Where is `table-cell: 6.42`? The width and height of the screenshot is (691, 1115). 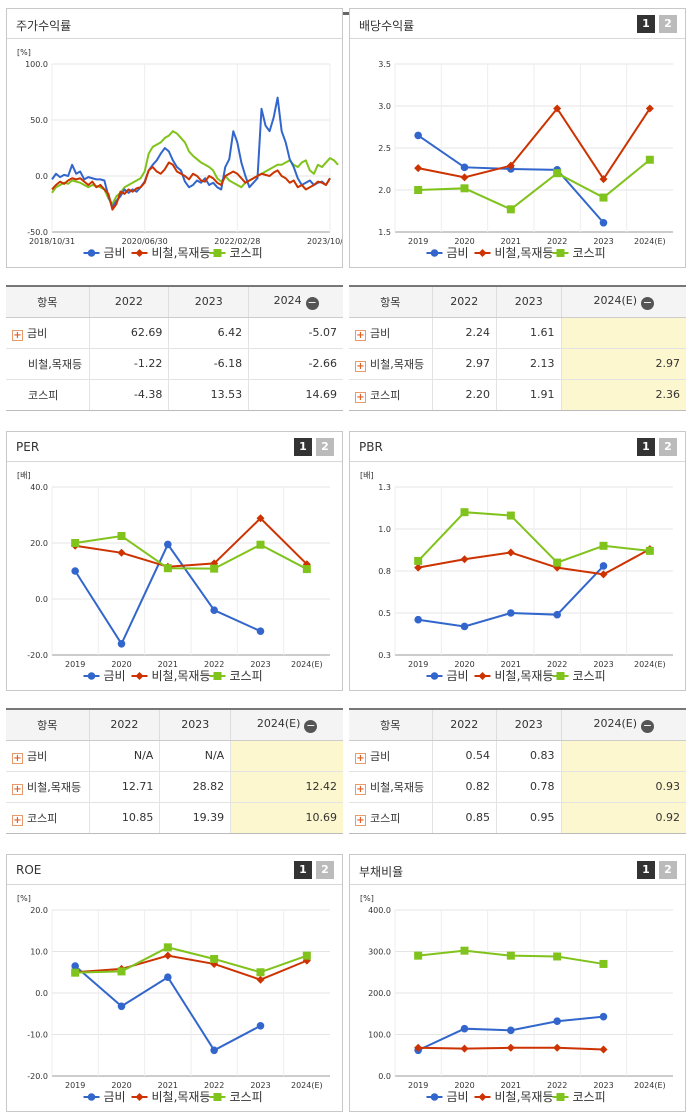
table-cell: 6.42 is located at coordinates (208, 333).